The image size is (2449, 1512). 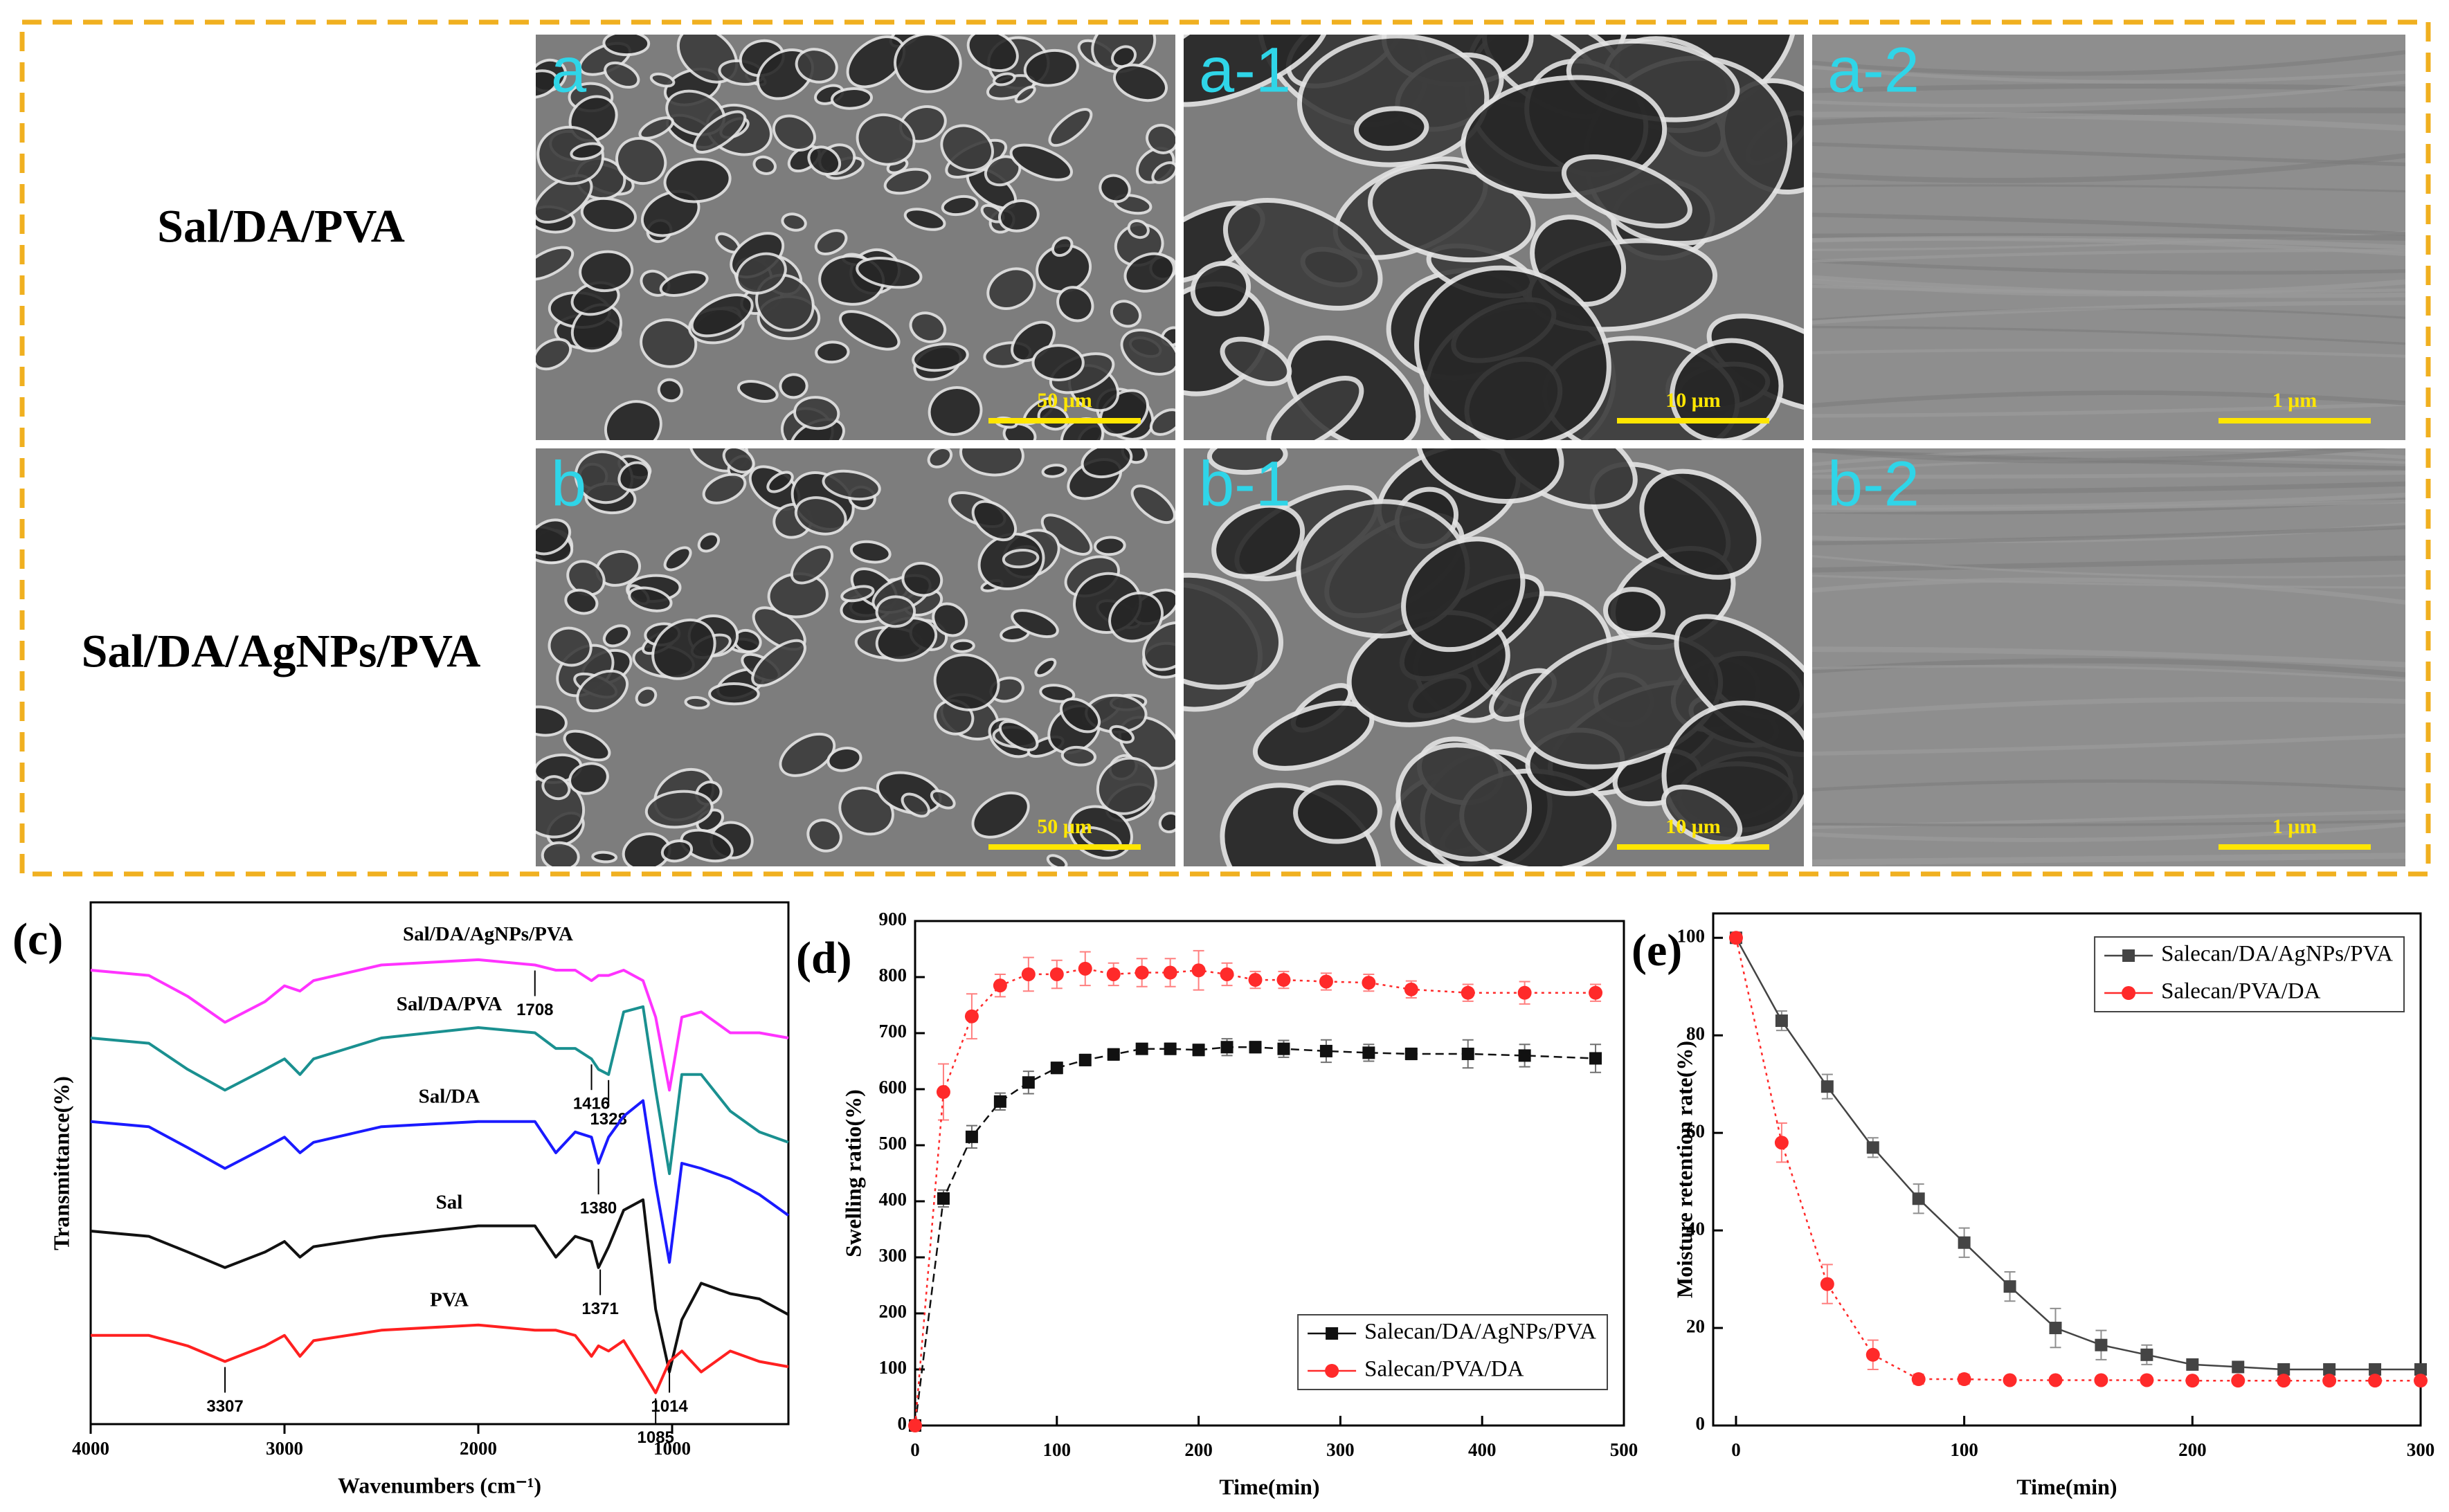 What do you see at coordinates (2108, 237) in the screenshot?
I see `sem-image: a-2 1 μm` at bounding box center [2108, 237].